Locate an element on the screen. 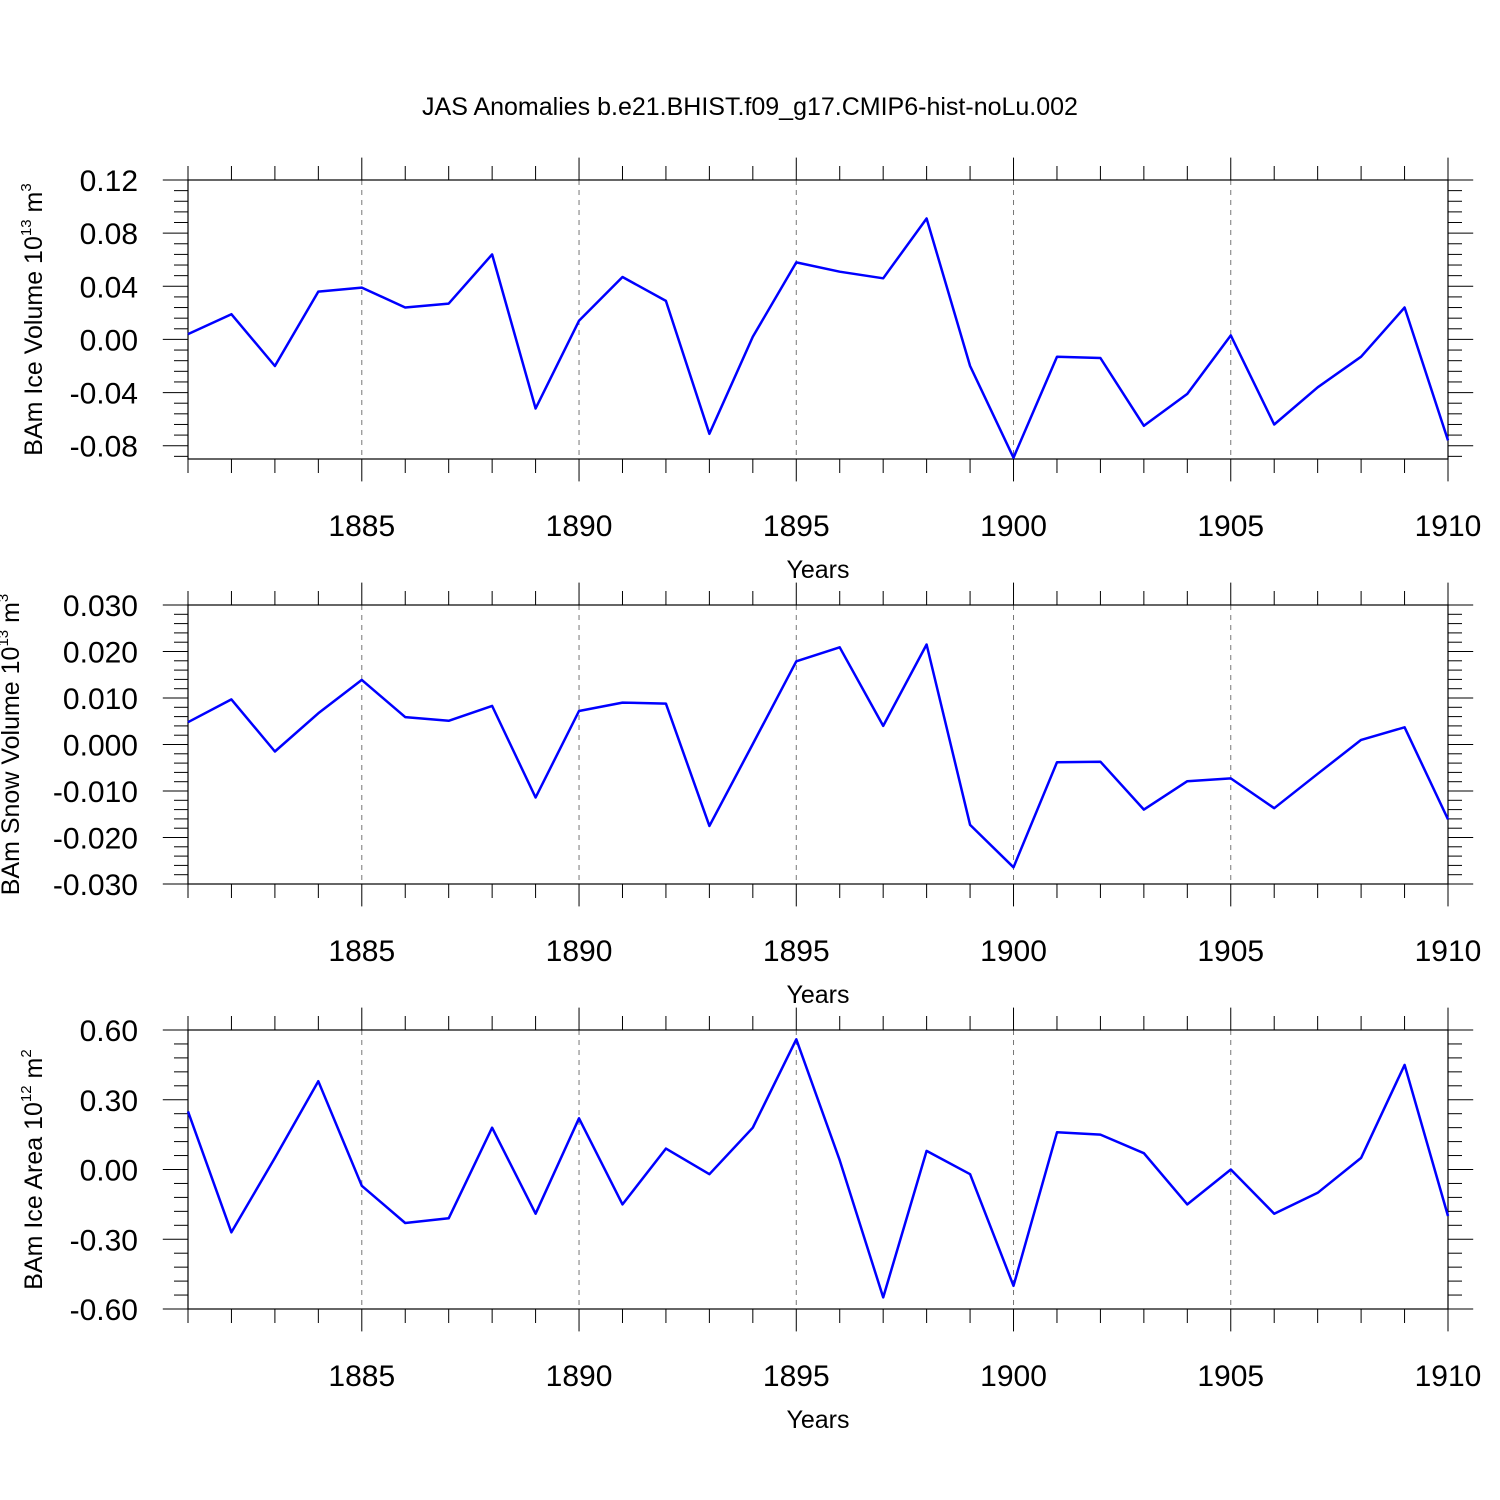 This screenshot has width=1500, height=1500. y-tick-label: 0.04 is located at coordinates (109, 287).